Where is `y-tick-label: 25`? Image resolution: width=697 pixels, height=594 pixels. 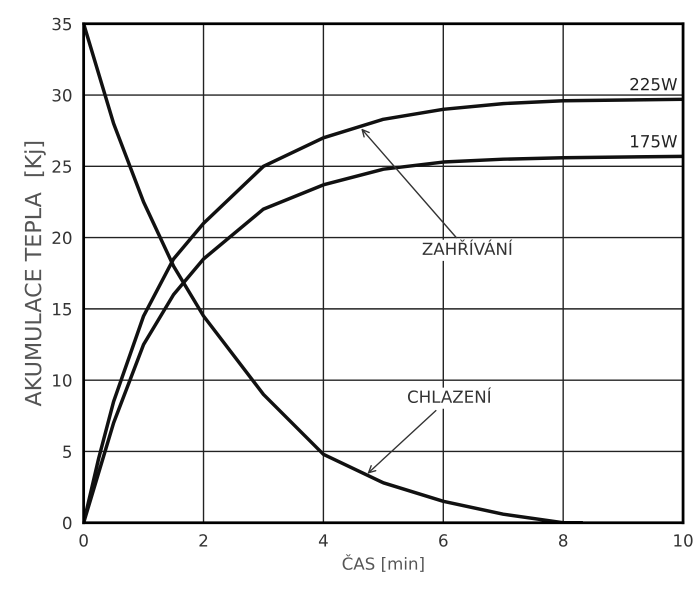
y-tick-label: 25 is located at coordinates (62, 166).